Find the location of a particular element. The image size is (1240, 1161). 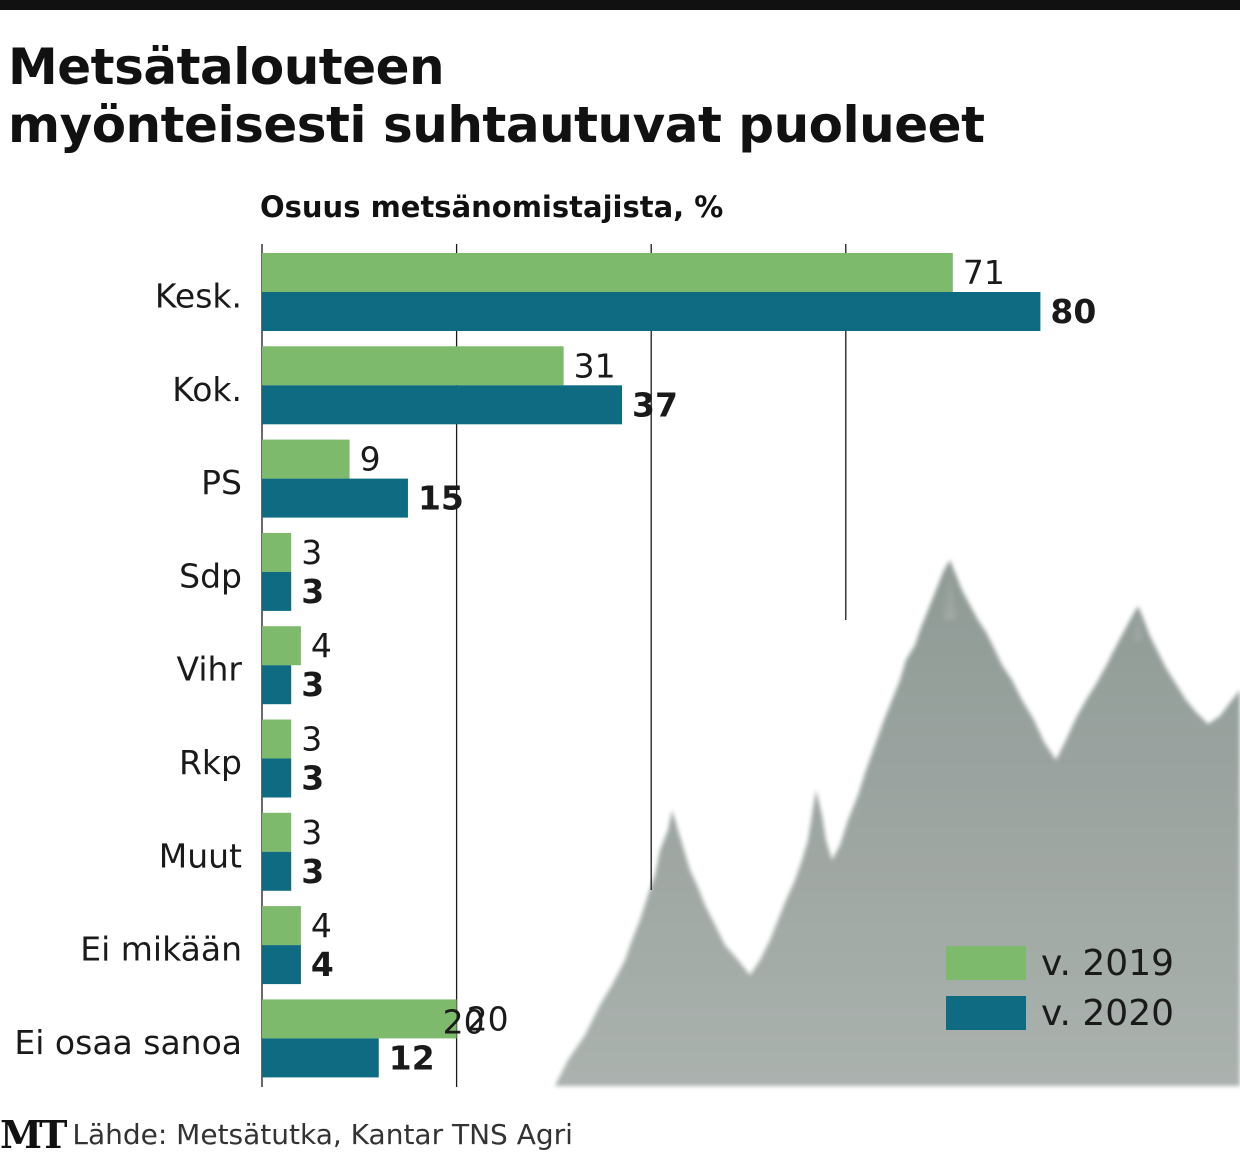

value-label-2019: 71 is located at coordinates (984, 272).